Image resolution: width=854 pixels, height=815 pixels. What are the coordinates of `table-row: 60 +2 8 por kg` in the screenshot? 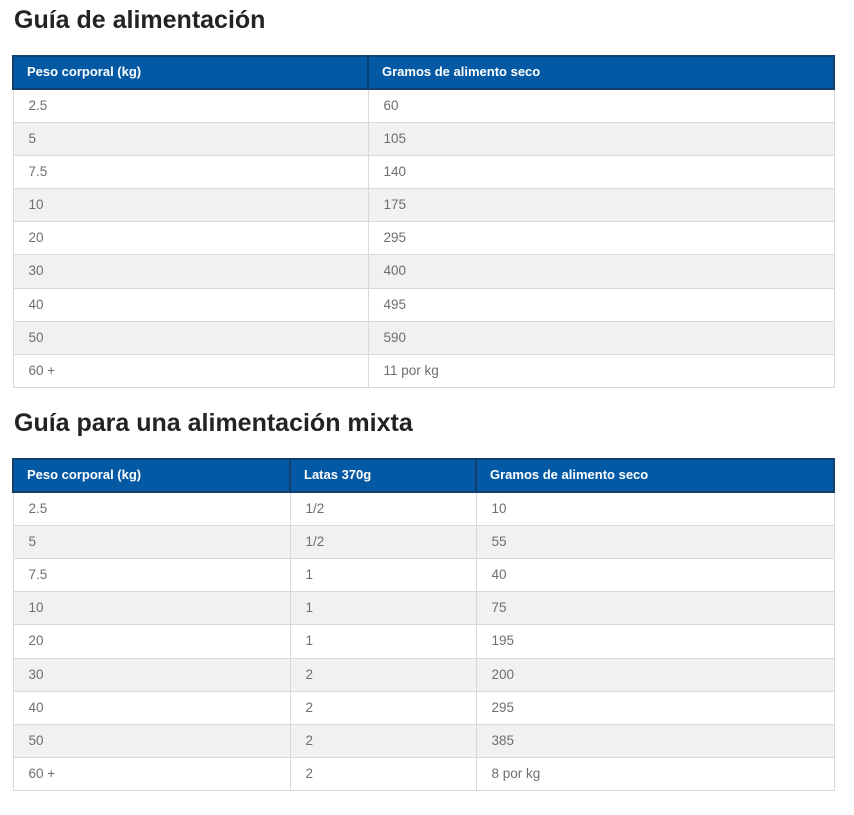 It's located at (423, 774).